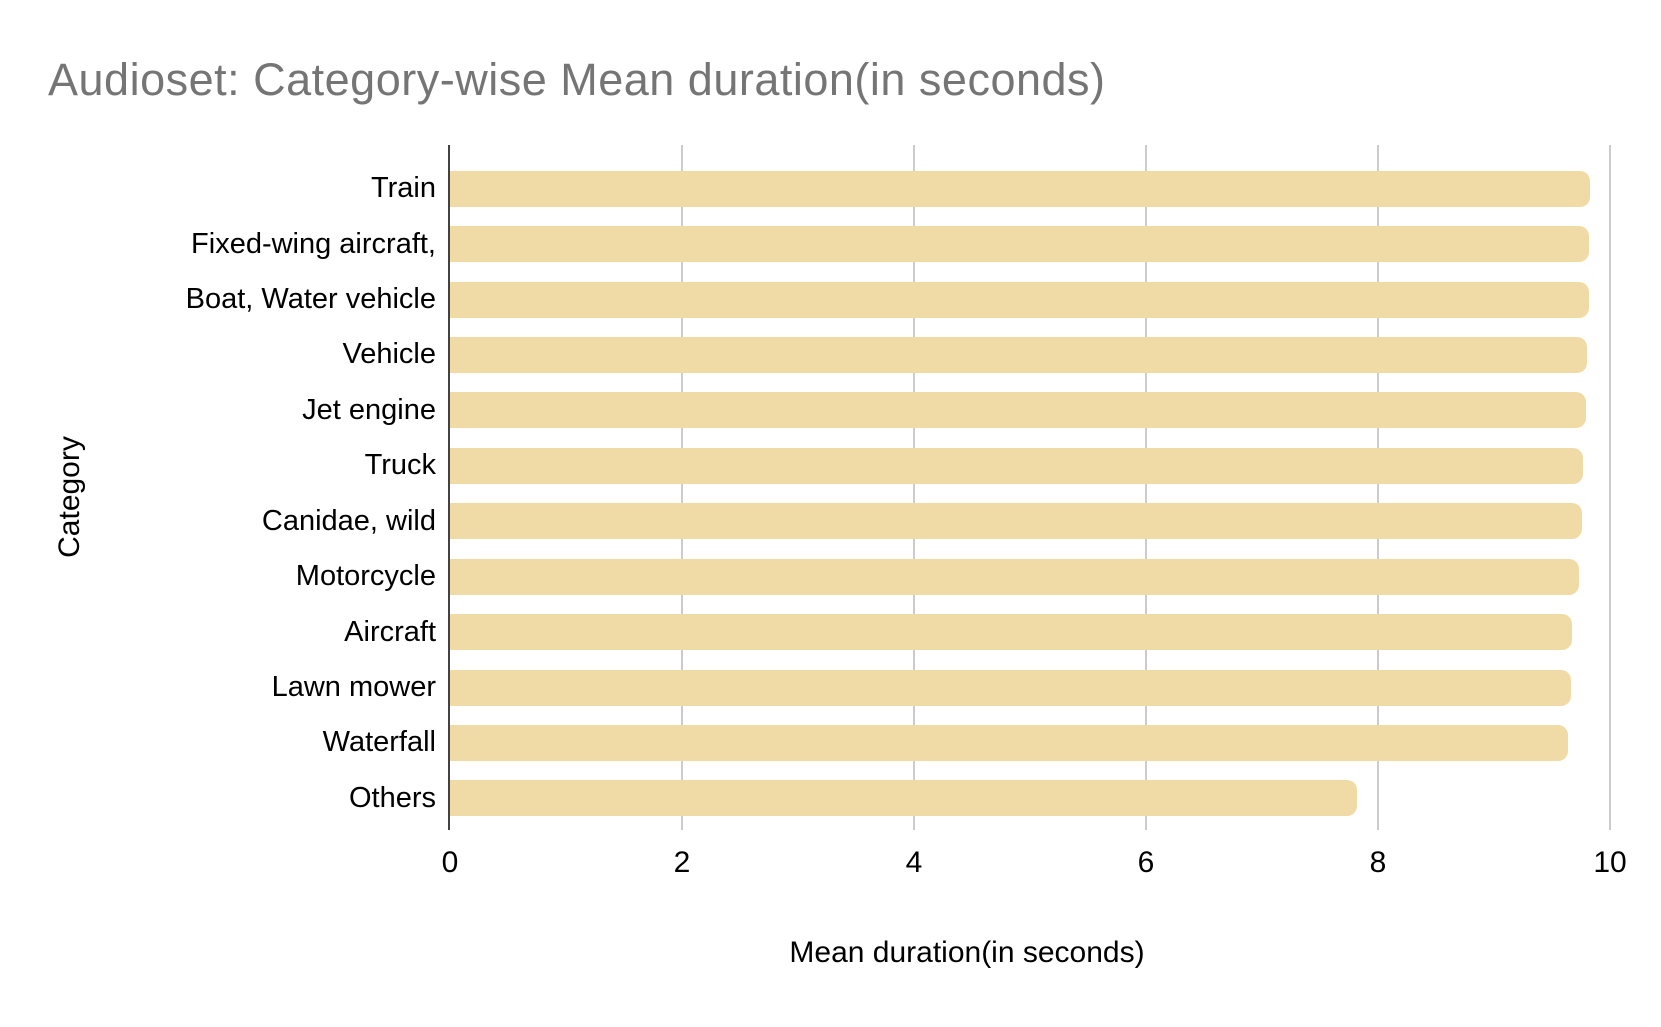 This screenshot has height=1027, width=1661. I want to click on category-label: Boat, Water vehicle, so click(310, 299).